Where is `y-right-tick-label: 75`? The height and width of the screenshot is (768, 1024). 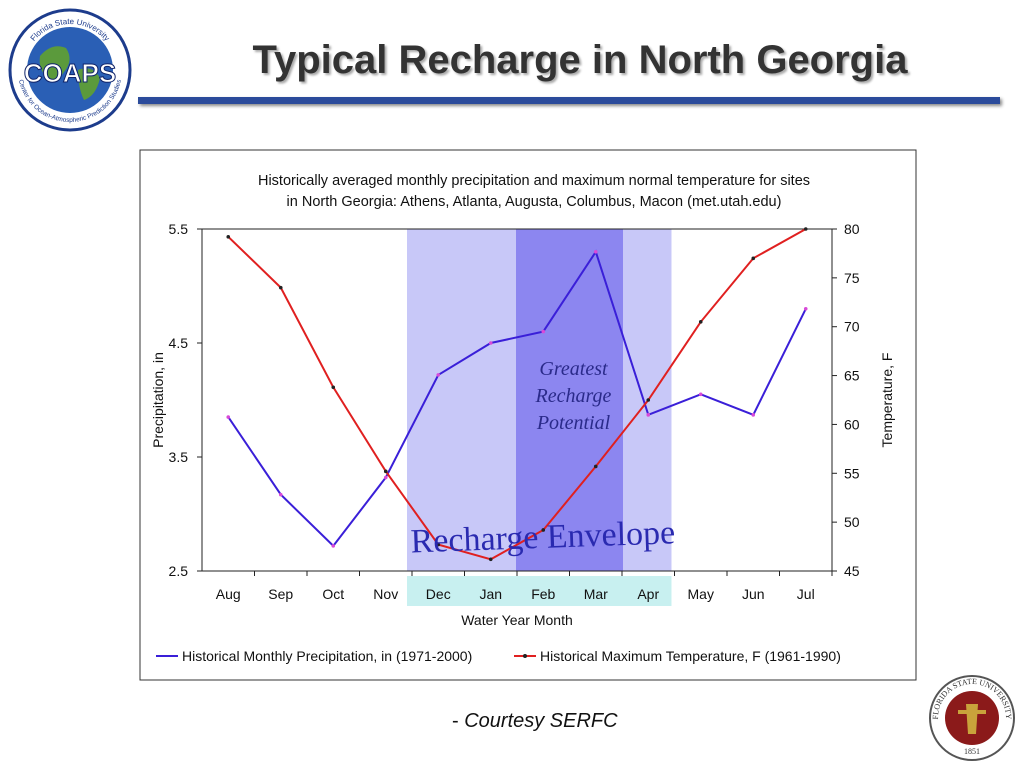 y-right-tick-label: 75 is located at coordinates (852, 278).